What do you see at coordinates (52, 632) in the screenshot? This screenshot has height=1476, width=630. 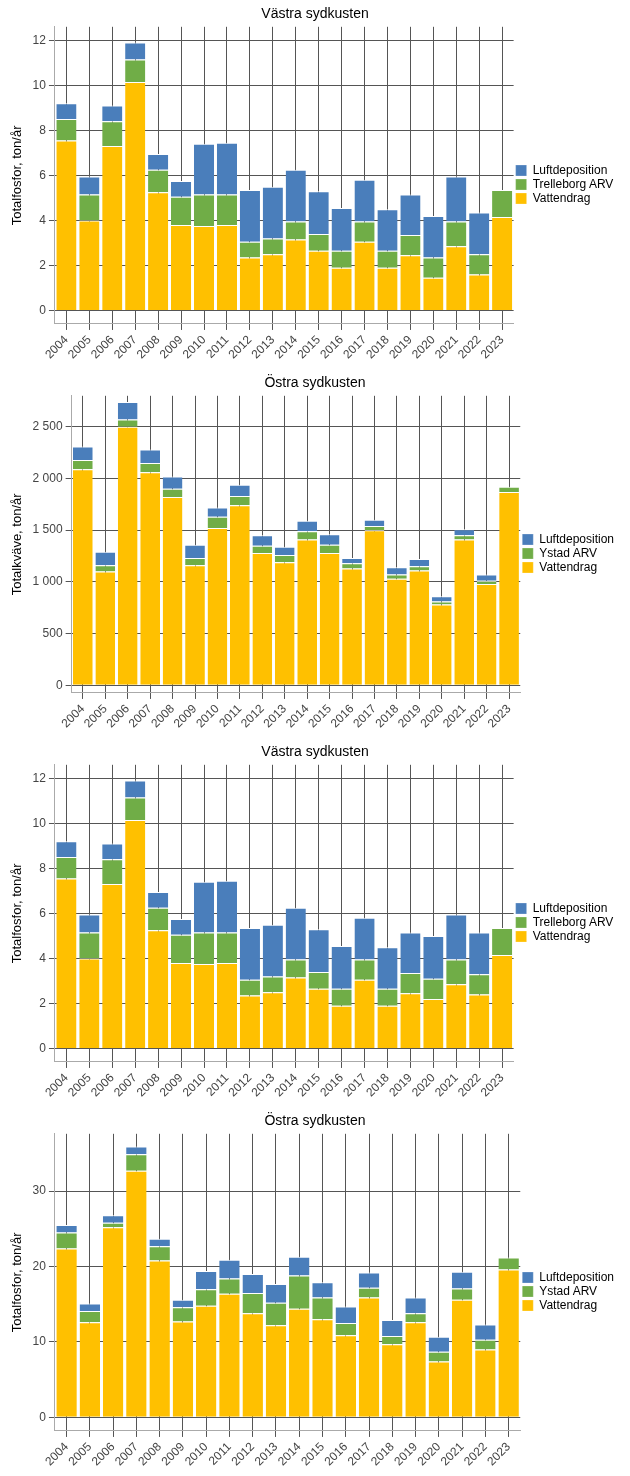 I see `y-tick-label: 500` at bounding box center [52, 632].